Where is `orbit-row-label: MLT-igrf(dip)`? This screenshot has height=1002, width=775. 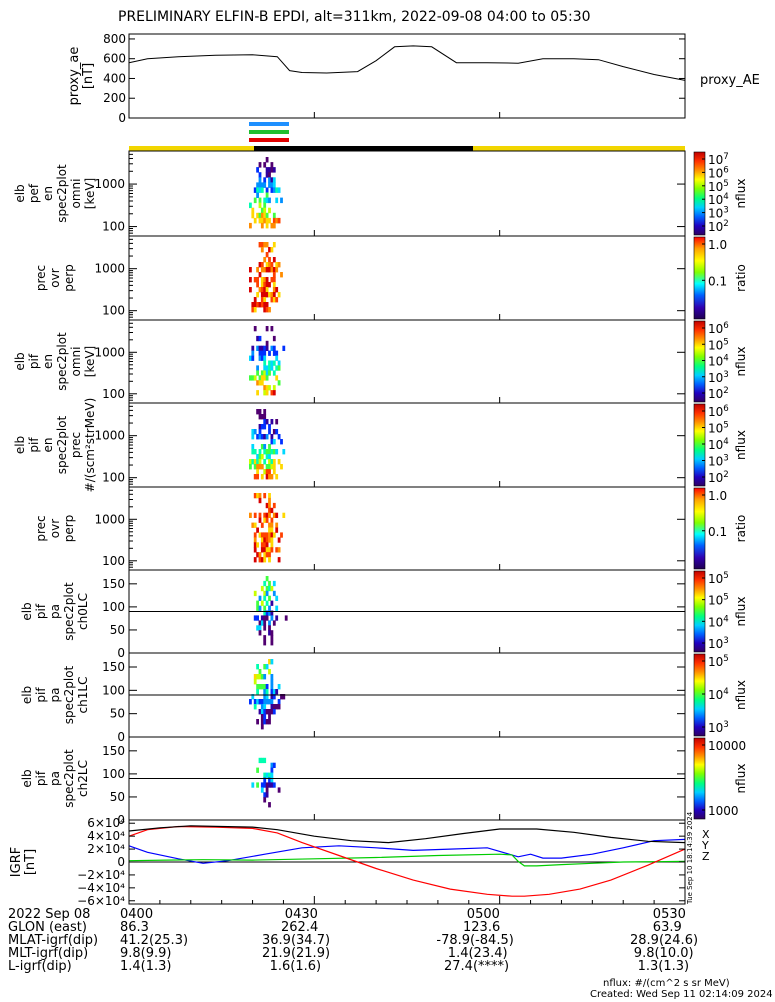 orbit-row-label: MLT-igrf(dip) is located at coordinates (48, 953).